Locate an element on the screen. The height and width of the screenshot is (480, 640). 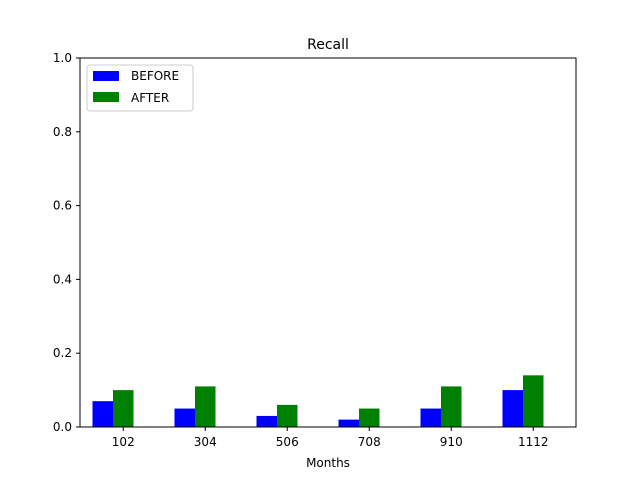
x-tick-label: 304 is located at coordinates (205, 442).